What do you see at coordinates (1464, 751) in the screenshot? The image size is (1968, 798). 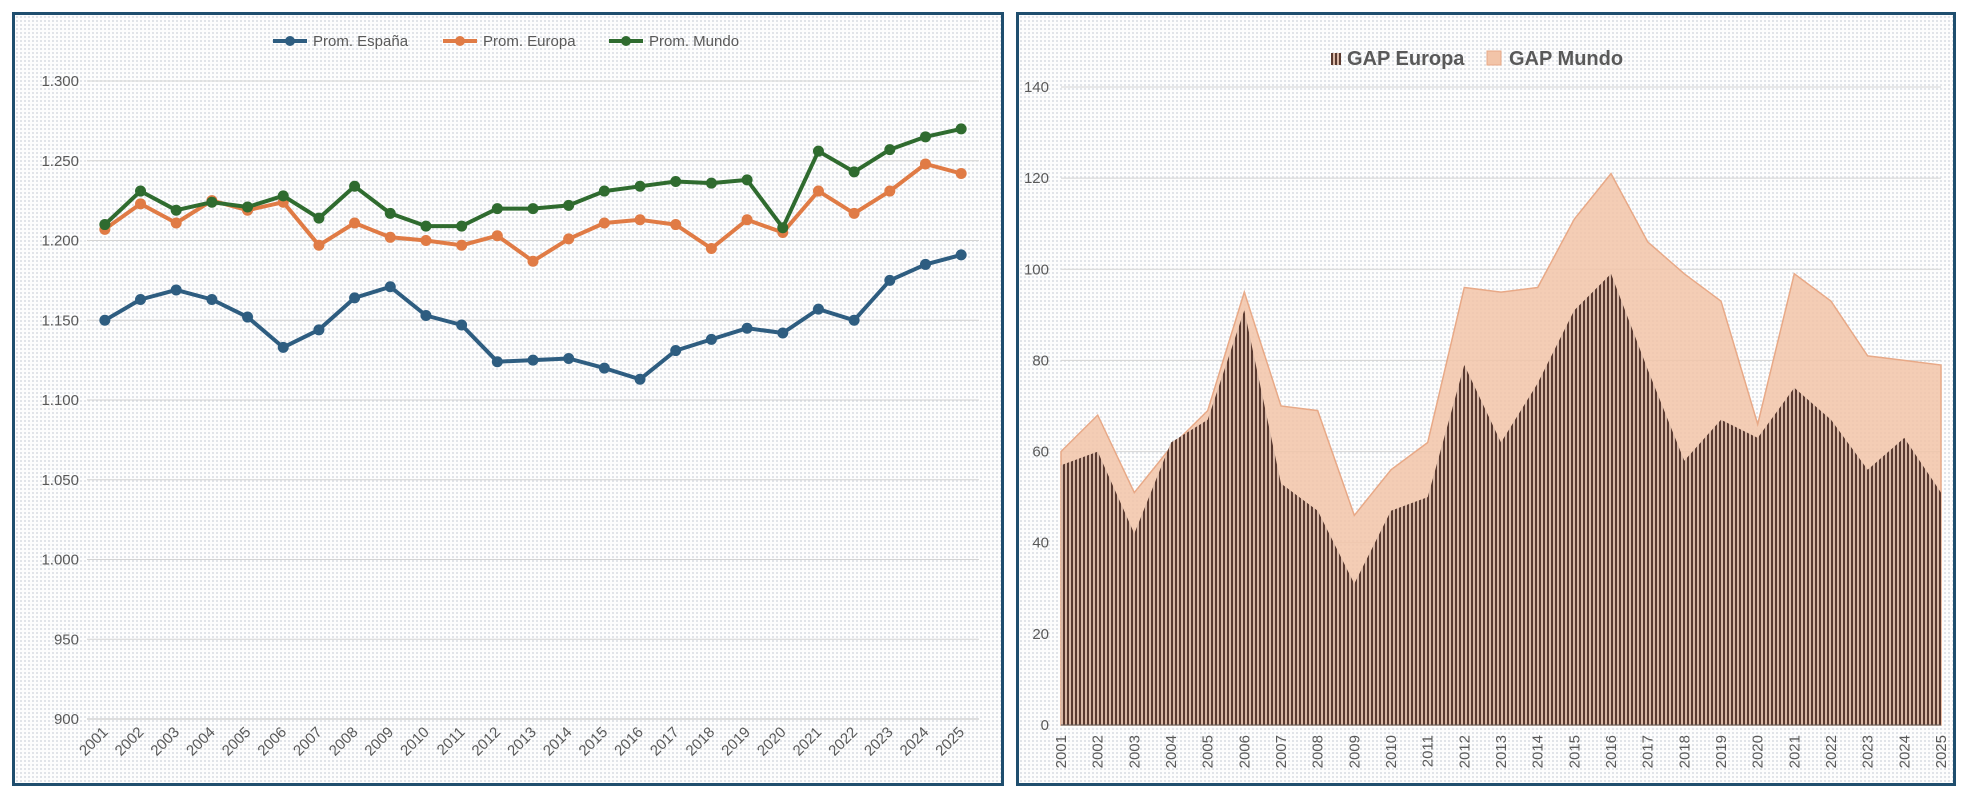 I see `x-tick-label: 2012` at bounding box center [1464, 751].